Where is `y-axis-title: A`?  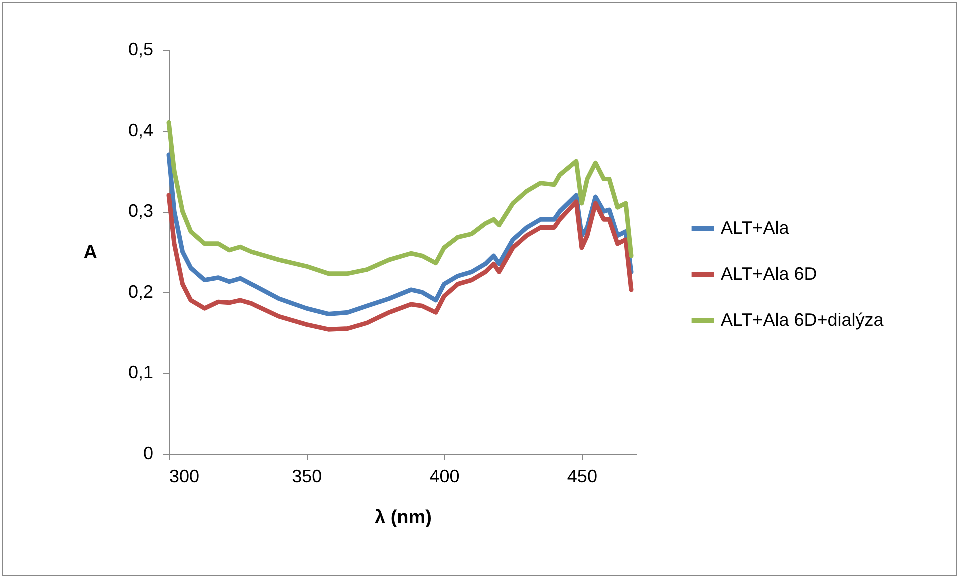 y-axis-title: A is located at coordinates (91, 253).